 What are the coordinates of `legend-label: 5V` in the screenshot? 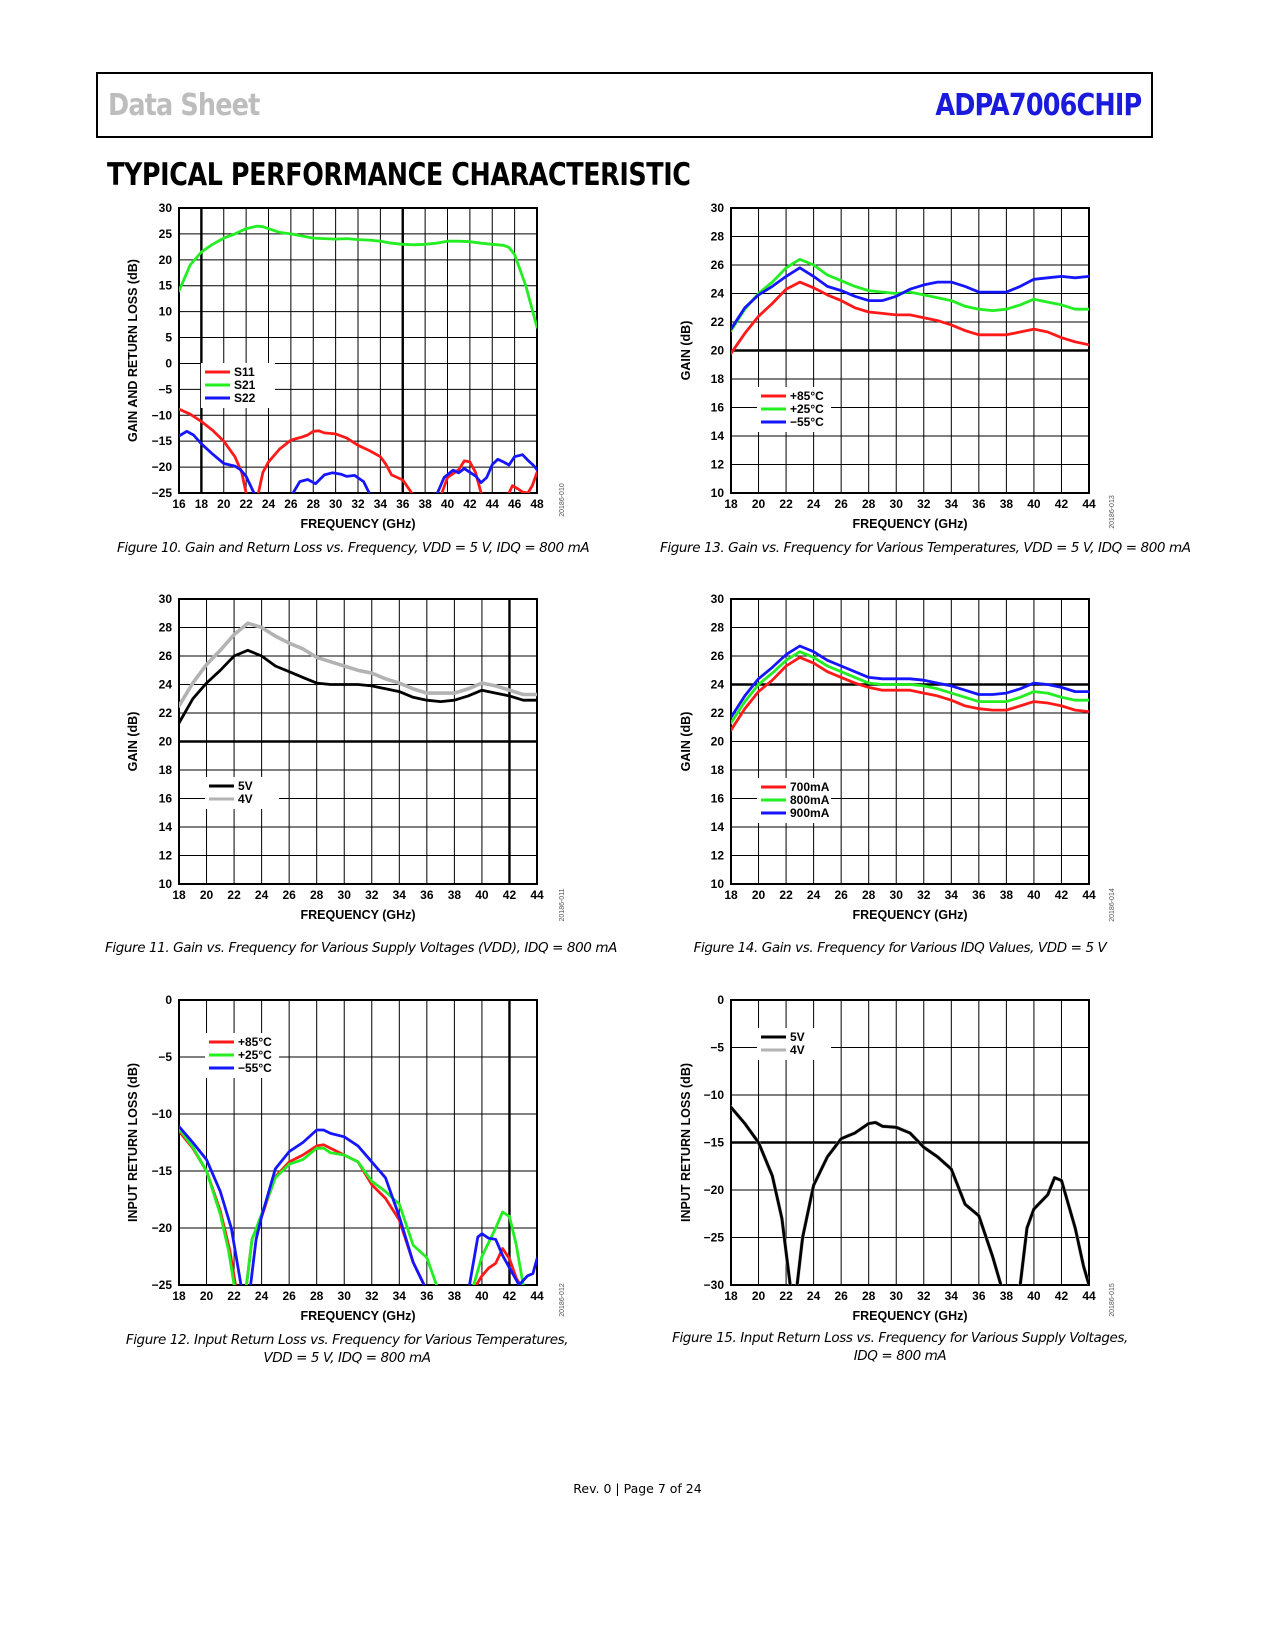 It's located at (245, 786).